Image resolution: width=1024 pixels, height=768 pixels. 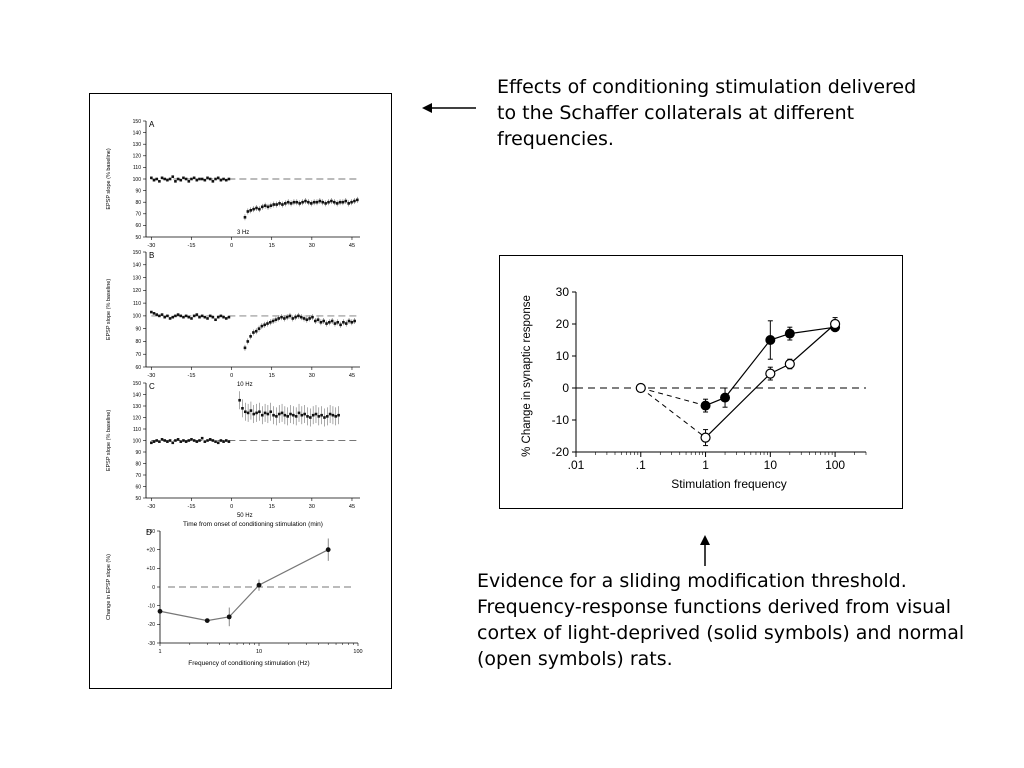 I want to click on x-tick-label: 45, so click(x=352, y=376).